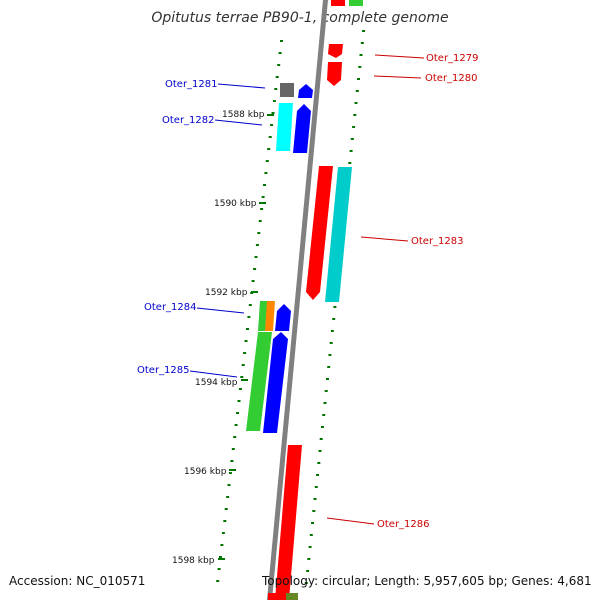 The image size is (600, 600). I want to click on label-oter-1285: Oter_1285, so click(163, 370).